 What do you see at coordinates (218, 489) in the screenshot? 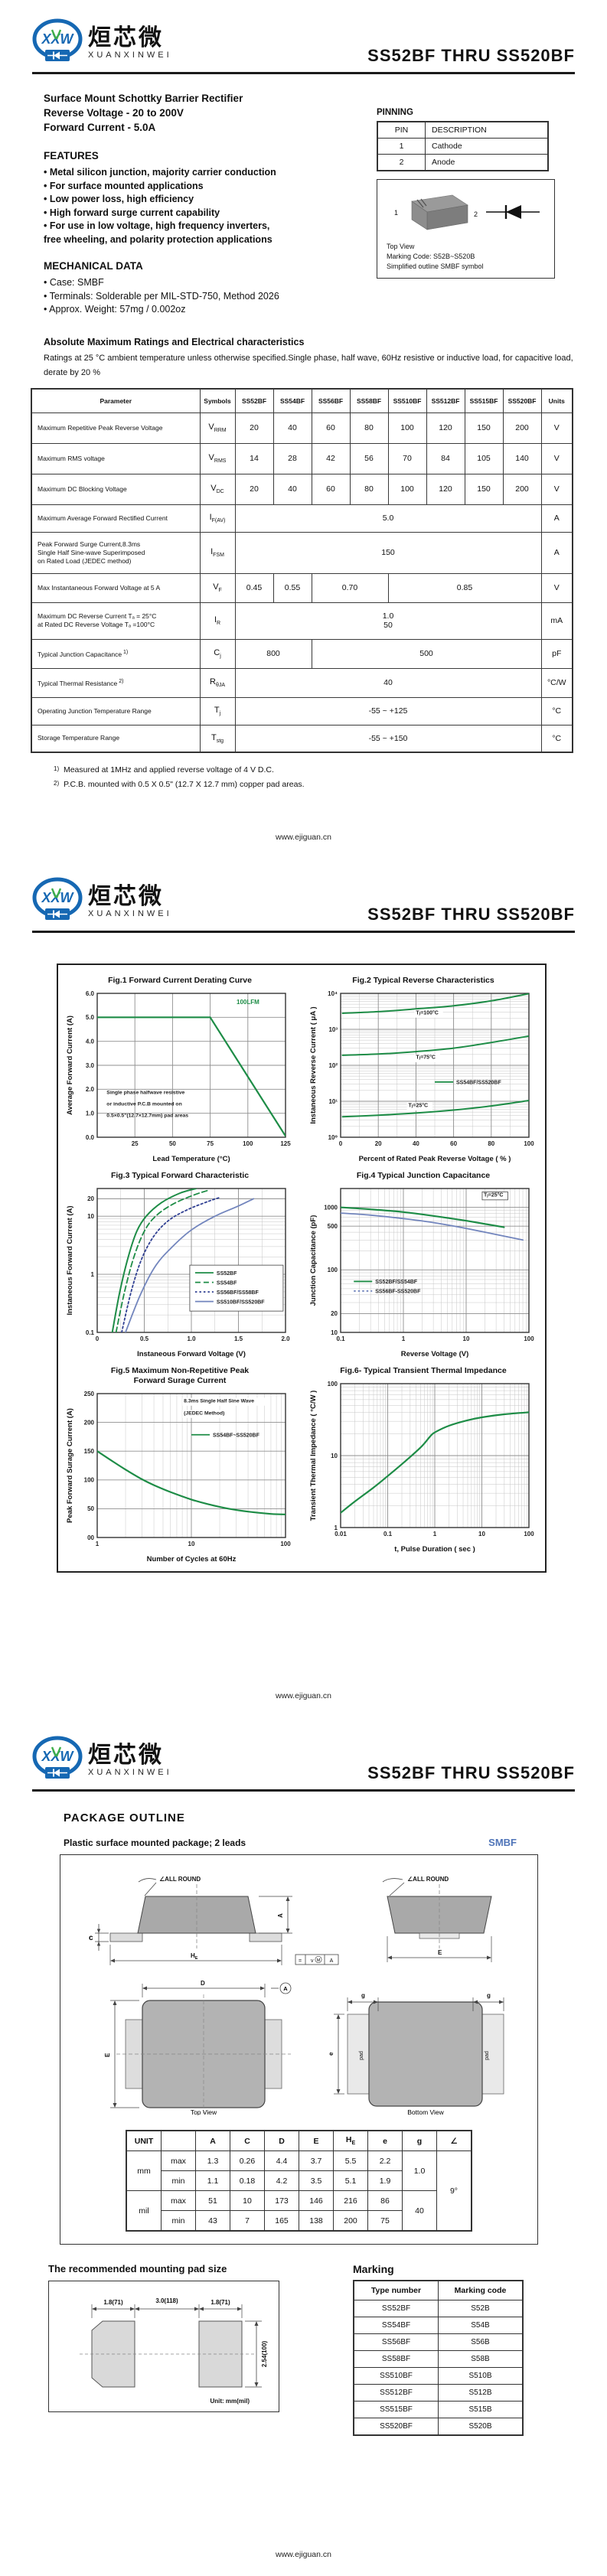
I see `symbol-cell: VDC` at bounding box center [218, 489].